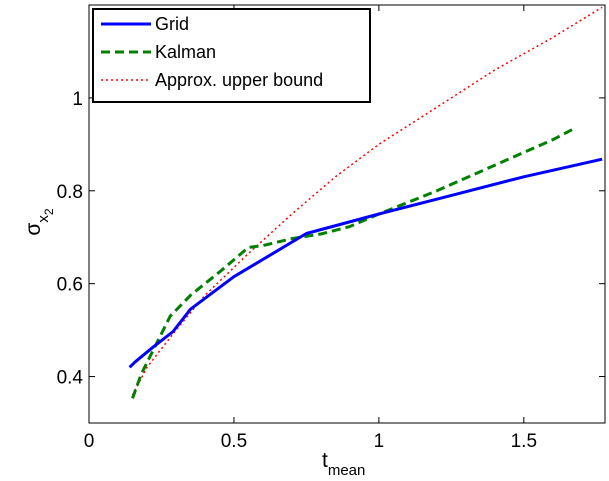 The width and height of the screenshot is (609, 481). I want to click on svg-text: σx2, so click(39, 221).